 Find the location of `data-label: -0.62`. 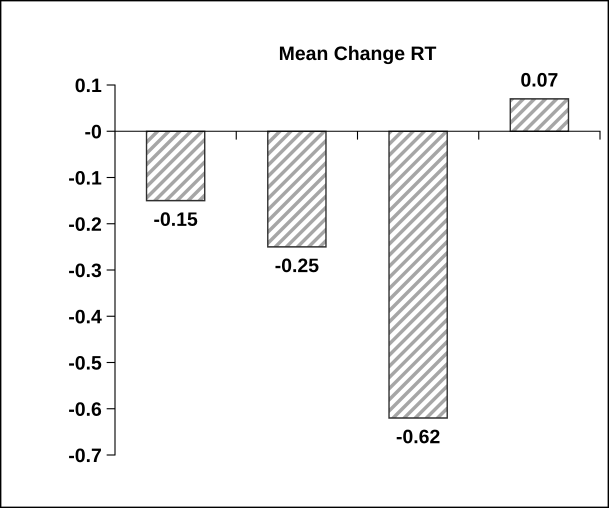

data-label: -0.62 is located at coordinates (418, 437).